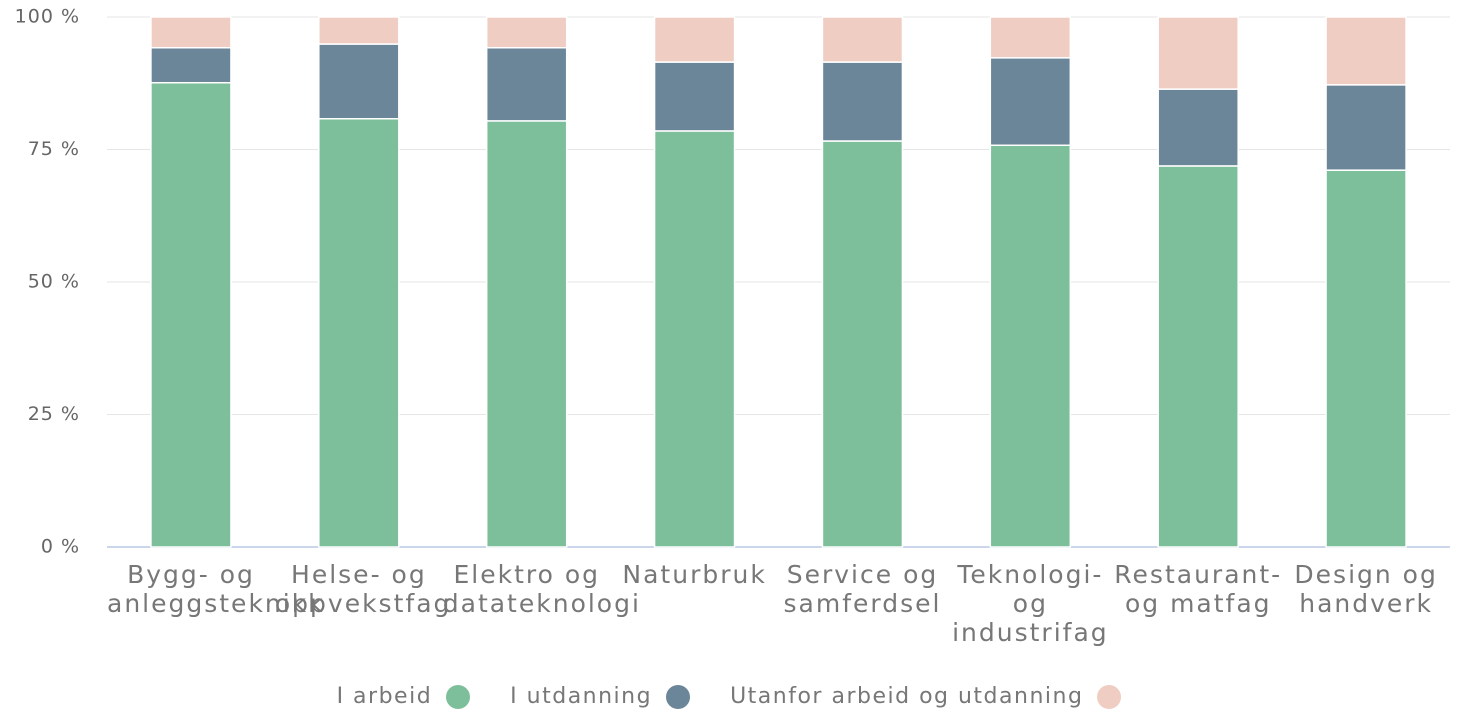 Image resolution: width=1458 pixels, height=718 pixels. Describe the element at coordinates (862, 589) in the screenshot. I see `x-tick-label: Service og samferdsel` at that location.